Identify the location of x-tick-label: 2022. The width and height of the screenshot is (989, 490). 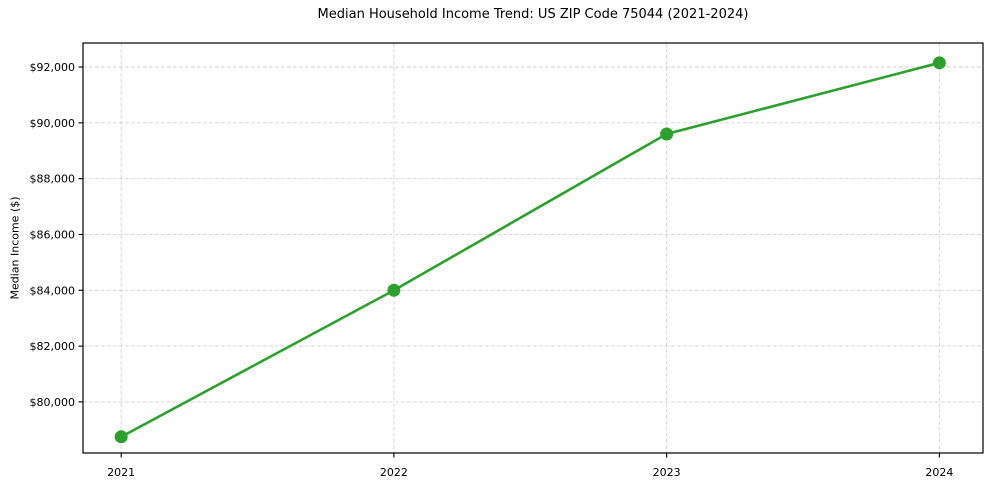
(394, 472).